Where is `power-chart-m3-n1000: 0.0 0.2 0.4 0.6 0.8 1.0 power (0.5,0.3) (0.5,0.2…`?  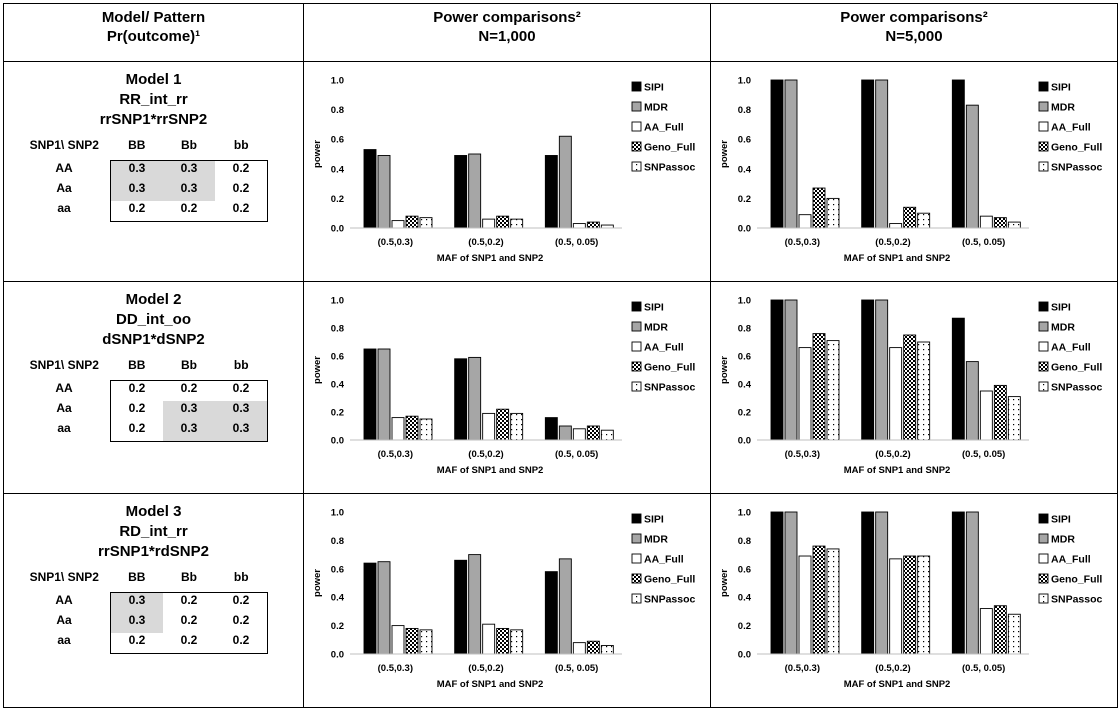 power-chart-m3-n1000: 0.0 0.2 0.4 0.6 0.8 1.0 power (0.5,0.3) (0.5,0.2… is located at coordinates (504, 599).